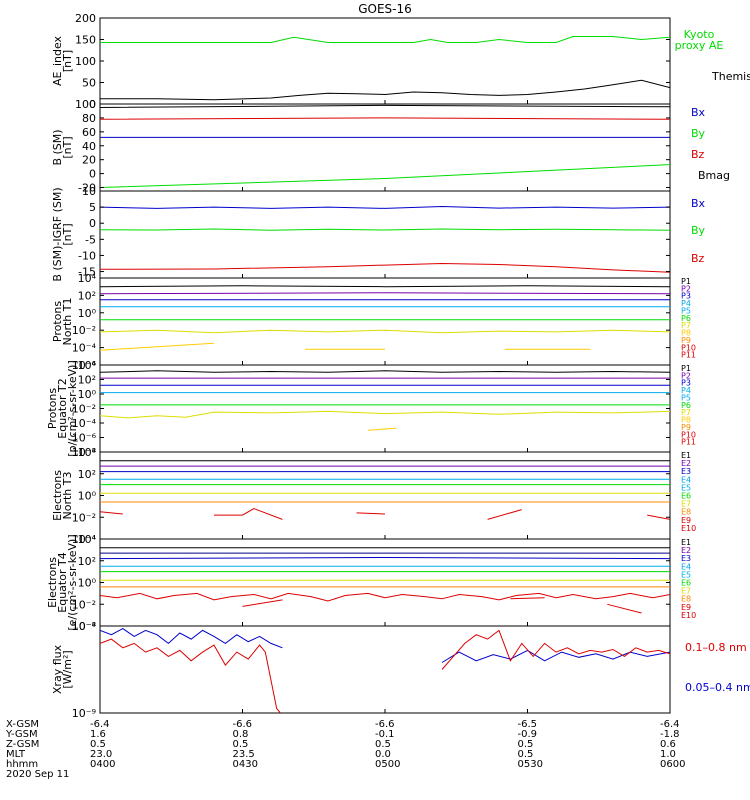  I want to click on footer-value: -6.5, so click(528, 724).